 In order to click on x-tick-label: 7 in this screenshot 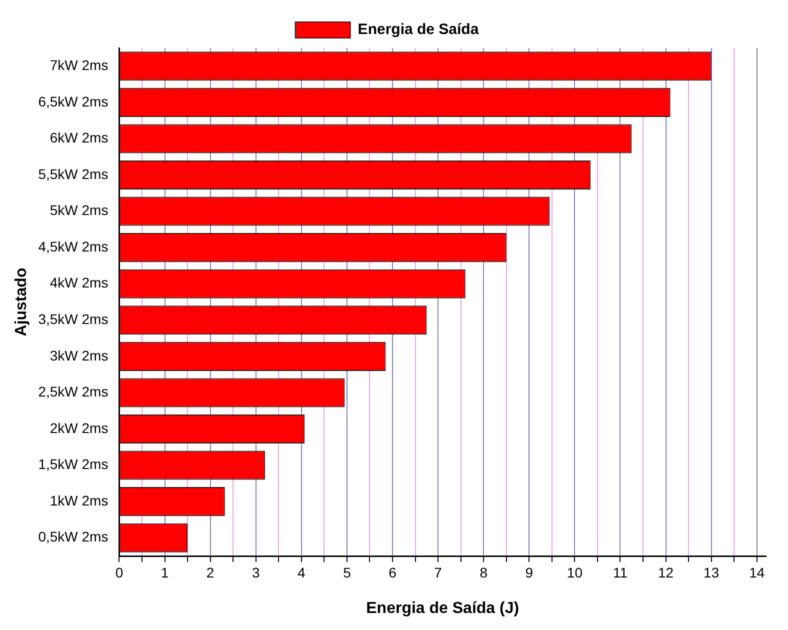, I will do `click(438, 572)`.